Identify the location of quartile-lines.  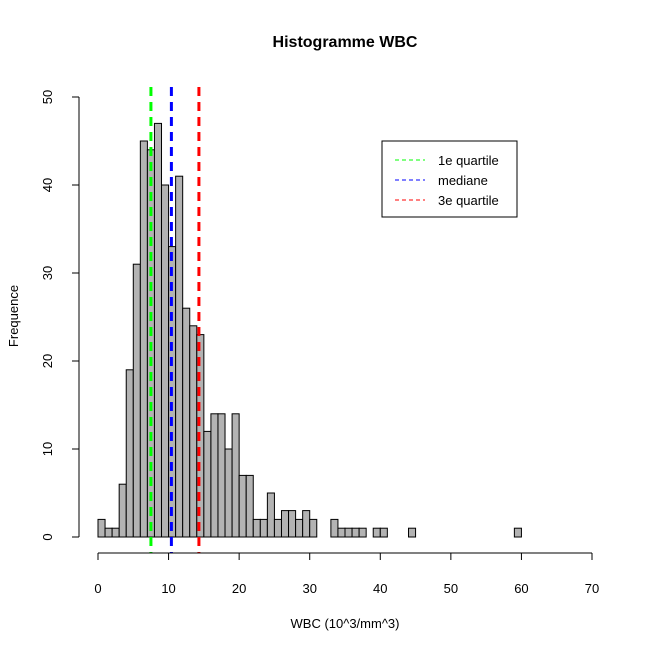
(175, 320).